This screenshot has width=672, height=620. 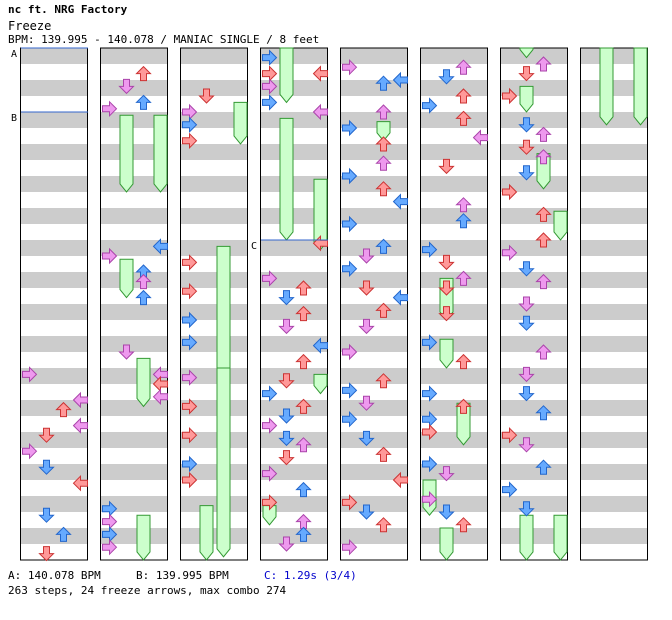 What do you see at coordinates (254, 246) in the screenshot?
I see `marker-c: C` at bounding box center [254, 246].